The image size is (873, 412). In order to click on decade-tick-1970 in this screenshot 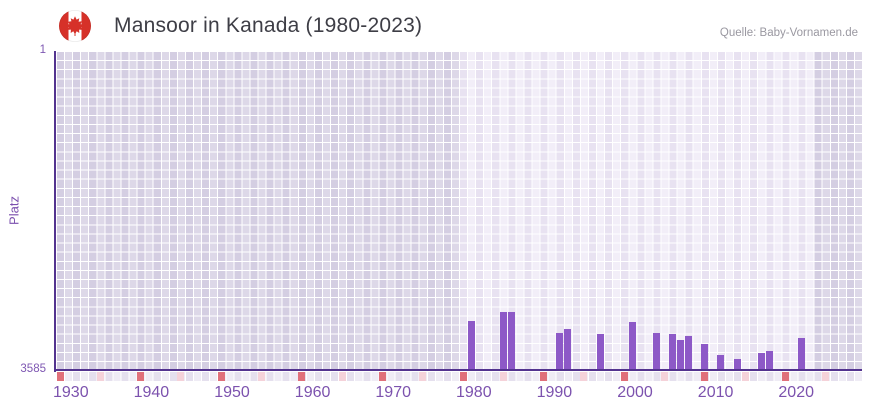, I will do `click(382, 376)`.